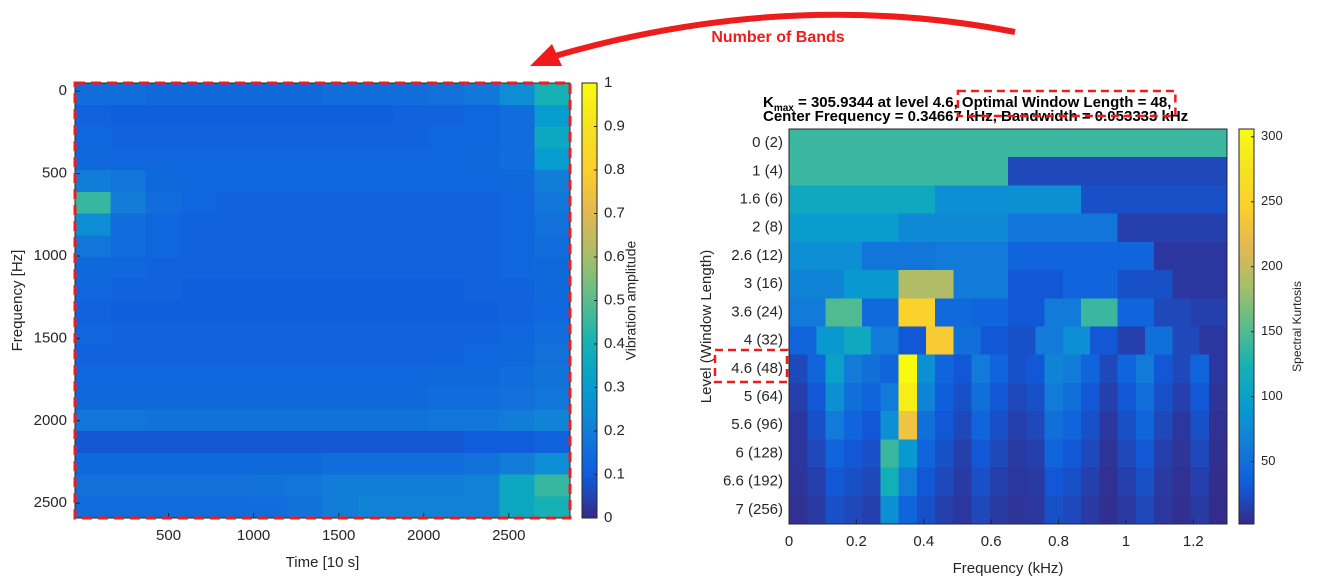  Describe the element at coordinates (763, 283) in the screenshot. I see `y-tick-label: 3 (16)` at that location.